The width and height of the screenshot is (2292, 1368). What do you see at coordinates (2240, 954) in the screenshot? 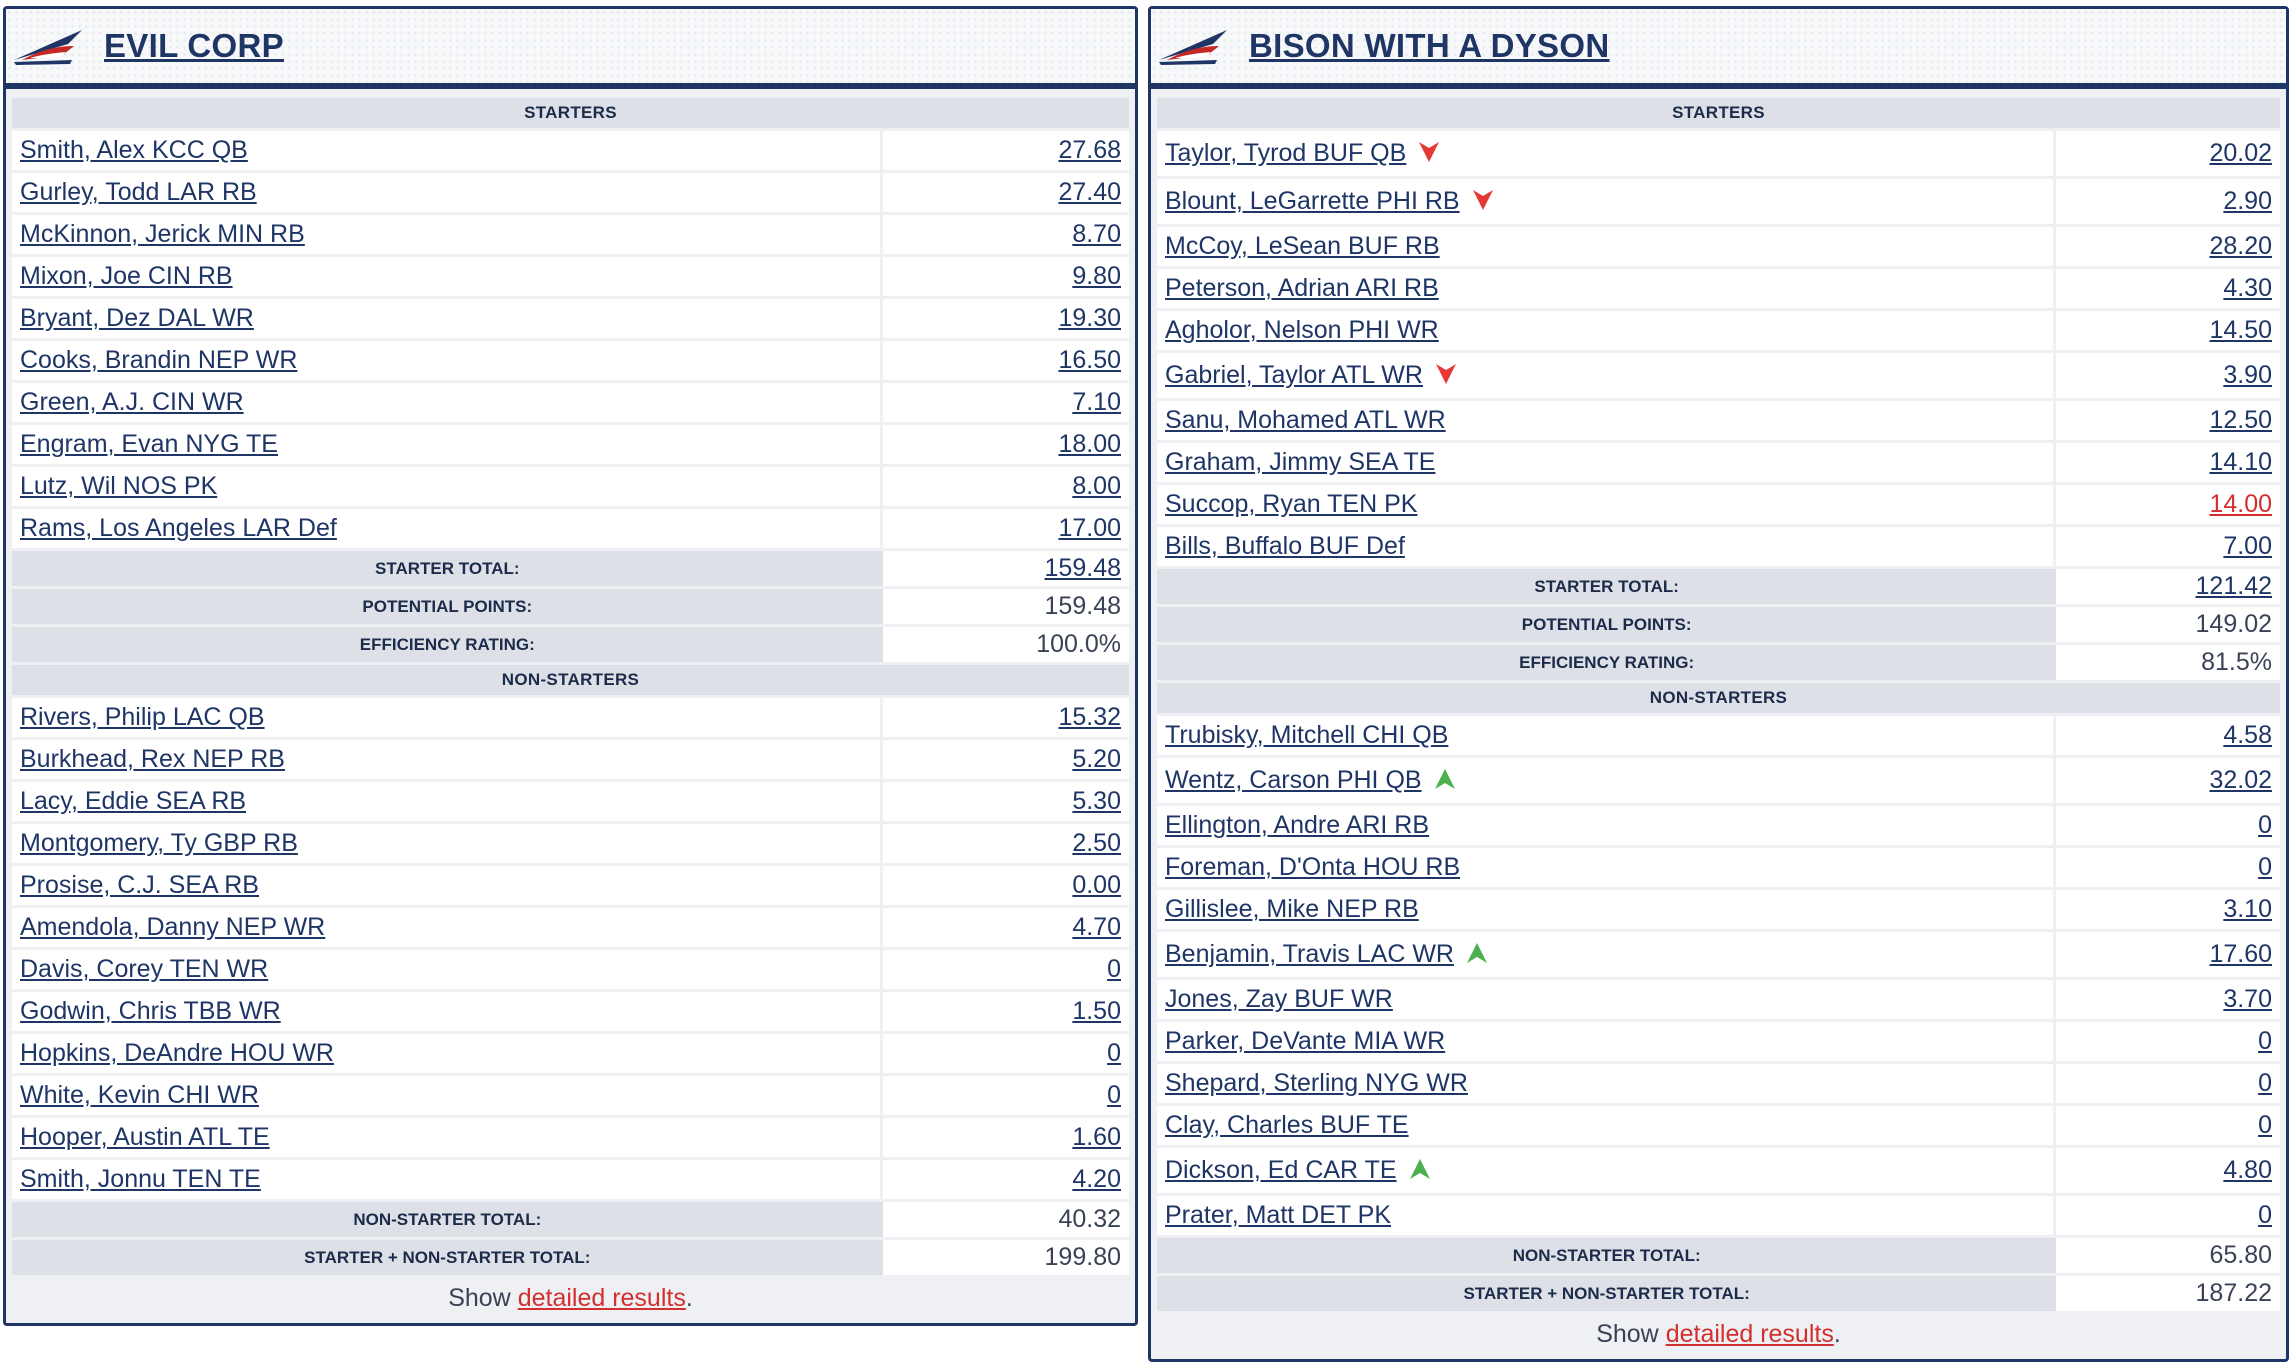
I see `player-points-link: 17.60` at bounding box center [2240, 954].